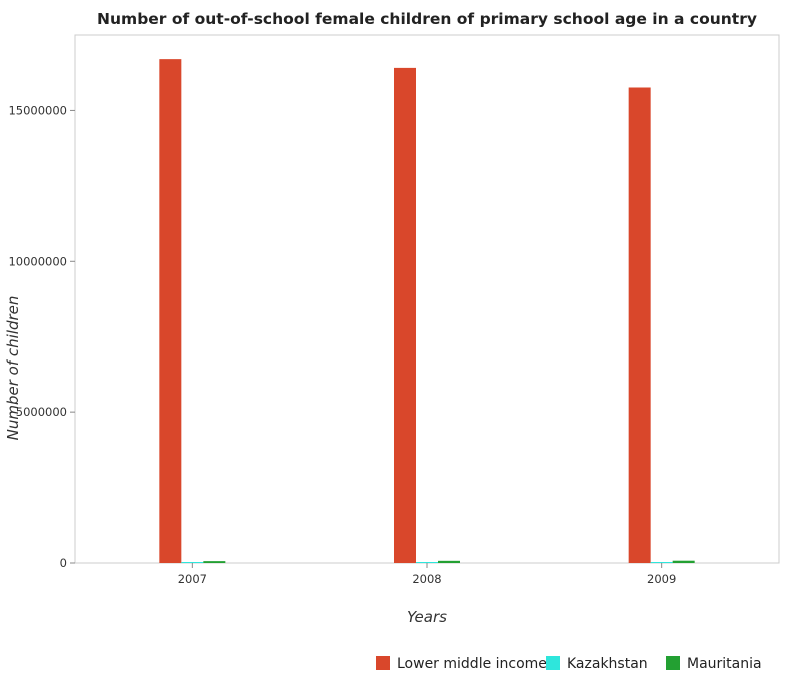 The width and height of the screenshot is (800, 700). Describe the element at coordinates (63, 563) in the screenshot. I see `y-tick-label: 0` at that location.